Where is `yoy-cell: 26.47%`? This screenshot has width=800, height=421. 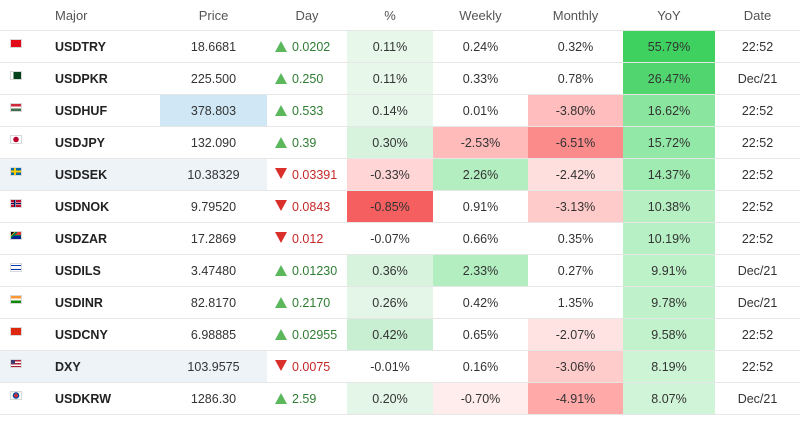 yoy-cell: 26.47% is located at coordinates (669, 78).